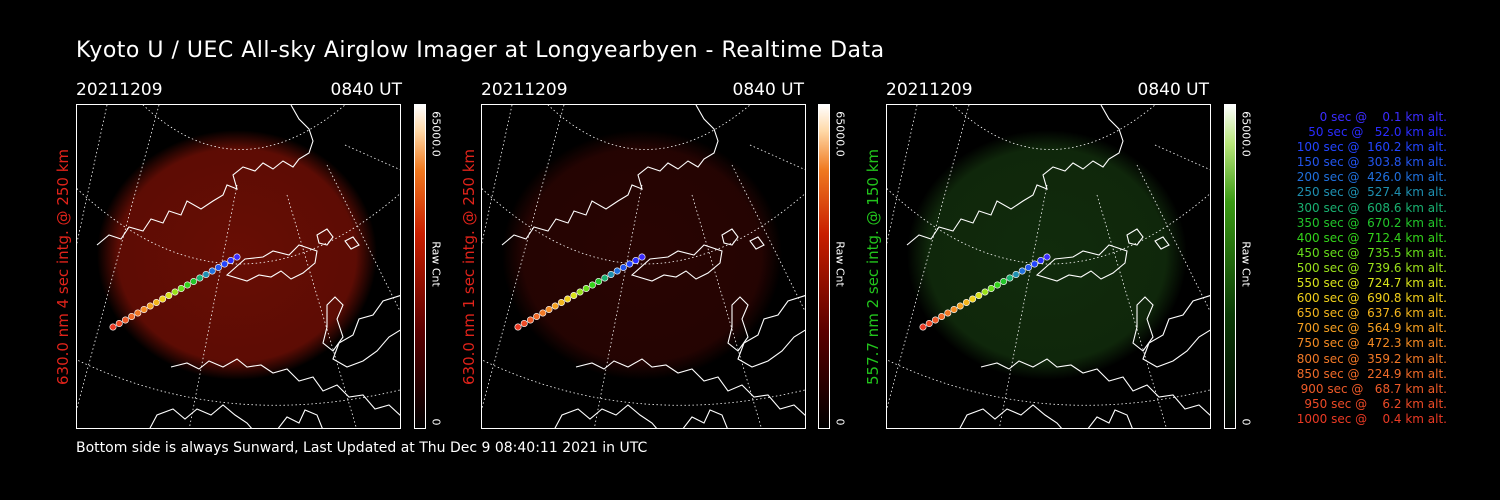 The image size is (1500, 500). What do you see at coordinates (643, 266) in the screenshot?
I see `panel-2-allsky-image` at bounding box center [643, 266].